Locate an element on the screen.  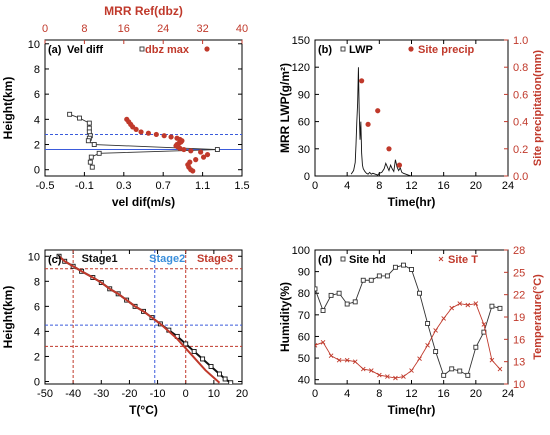
stage-label: Stage2 is located at coordinates (167, 259).